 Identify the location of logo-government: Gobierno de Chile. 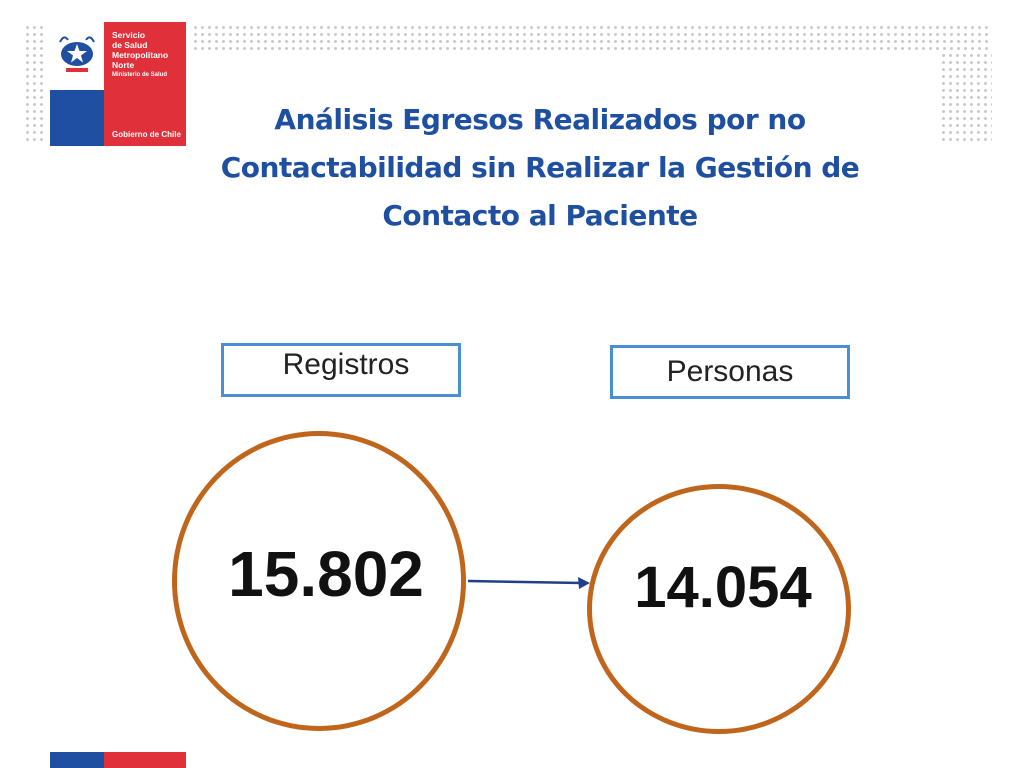
(146, 134).